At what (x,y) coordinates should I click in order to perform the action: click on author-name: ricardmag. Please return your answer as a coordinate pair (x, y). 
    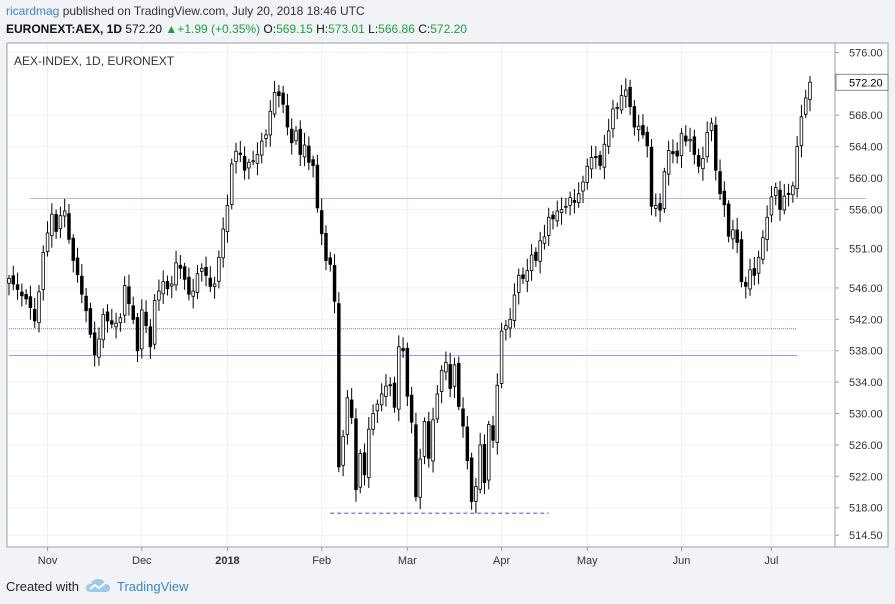
    Looking at the image, I should click on (33, 11).